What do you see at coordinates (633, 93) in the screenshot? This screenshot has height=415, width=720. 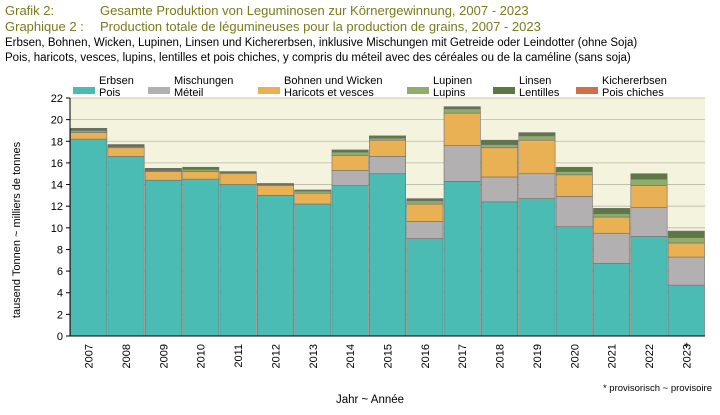 I see `legend-label: Pois chiches` at bounding box center [633, 93].